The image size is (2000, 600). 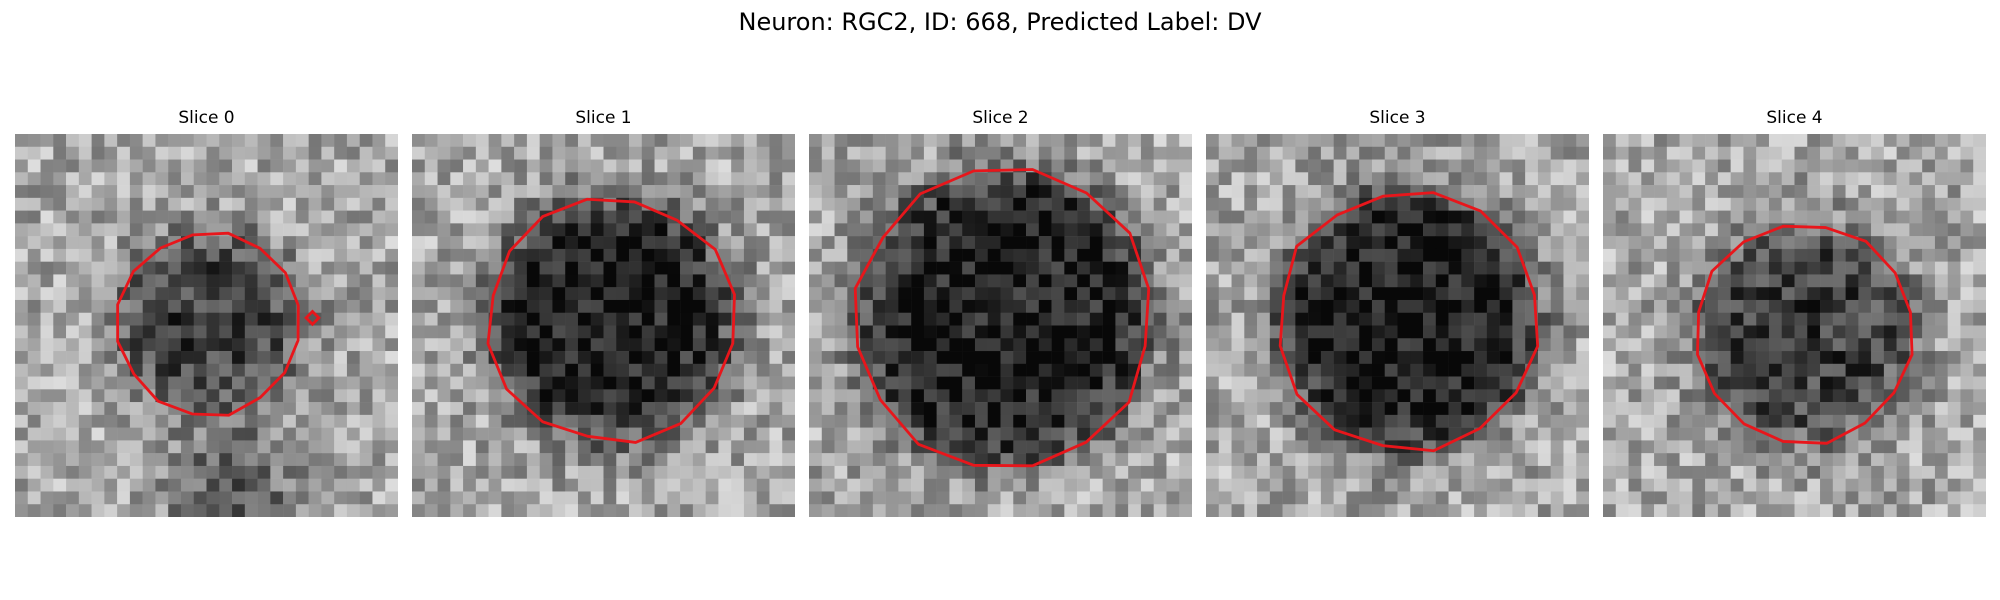 I want to click on slice-panel-3: Slice 3, so click(x=1397, y=312).